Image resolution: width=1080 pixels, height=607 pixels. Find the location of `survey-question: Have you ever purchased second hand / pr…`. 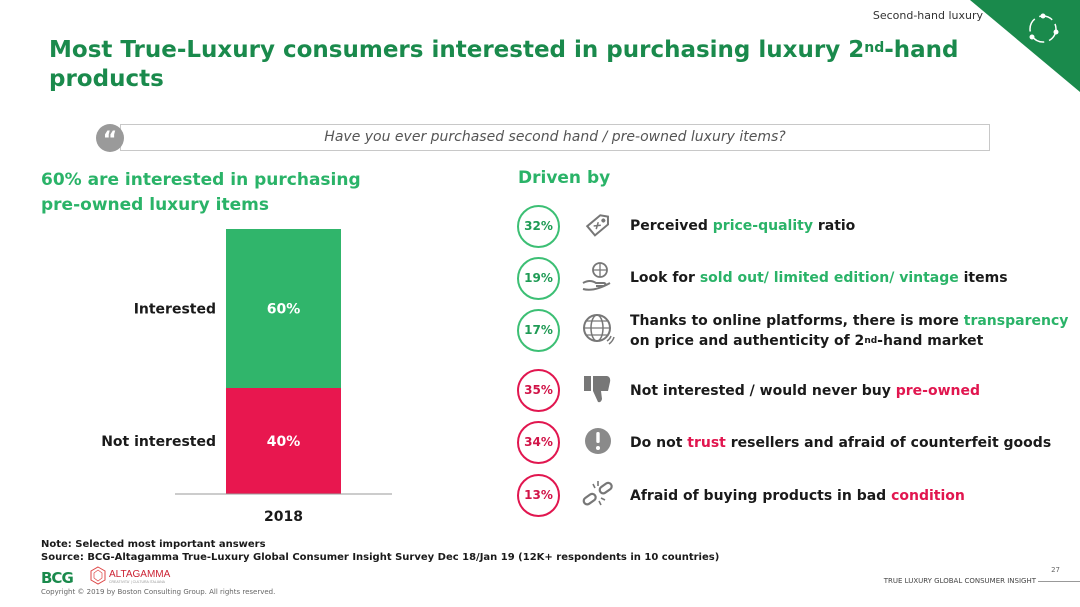

survey-question: Have you ever purchased second hand / pr… is located at coordinates (555, 137).